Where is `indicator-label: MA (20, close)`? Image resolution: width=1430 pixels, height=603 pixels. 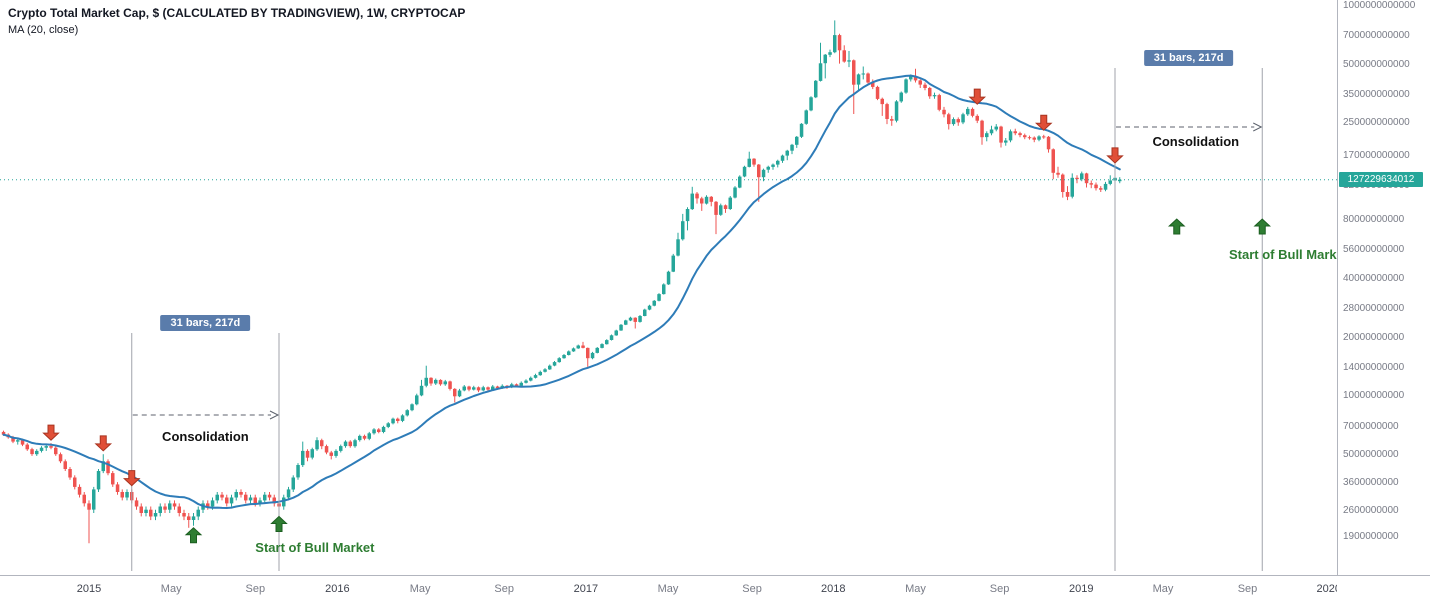 indicator-label: MA (20, close) is located at coordinates (43, 30).